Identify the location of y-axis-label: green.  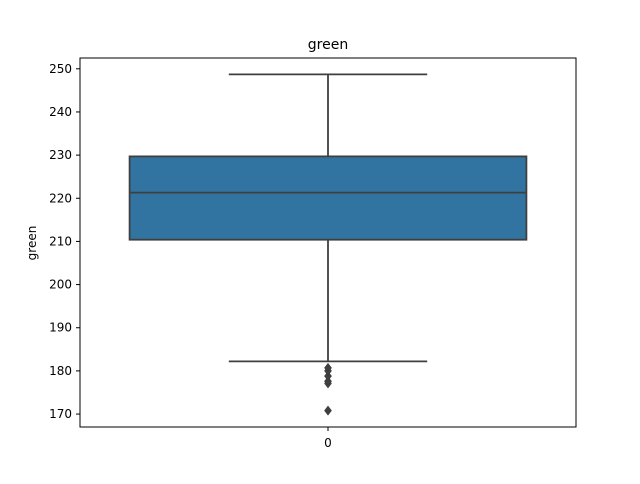
(32, 243).